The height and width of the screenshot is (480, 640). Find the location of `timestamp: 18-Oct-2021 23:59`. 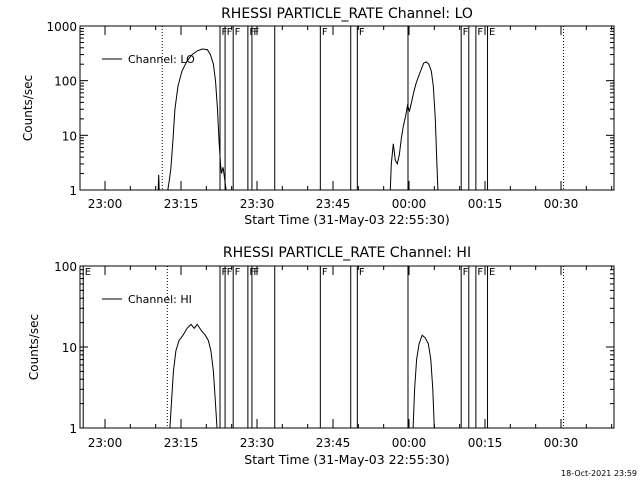

timestamp: 18-Oct-2021 23:59 is located at coordinates (599, 473).